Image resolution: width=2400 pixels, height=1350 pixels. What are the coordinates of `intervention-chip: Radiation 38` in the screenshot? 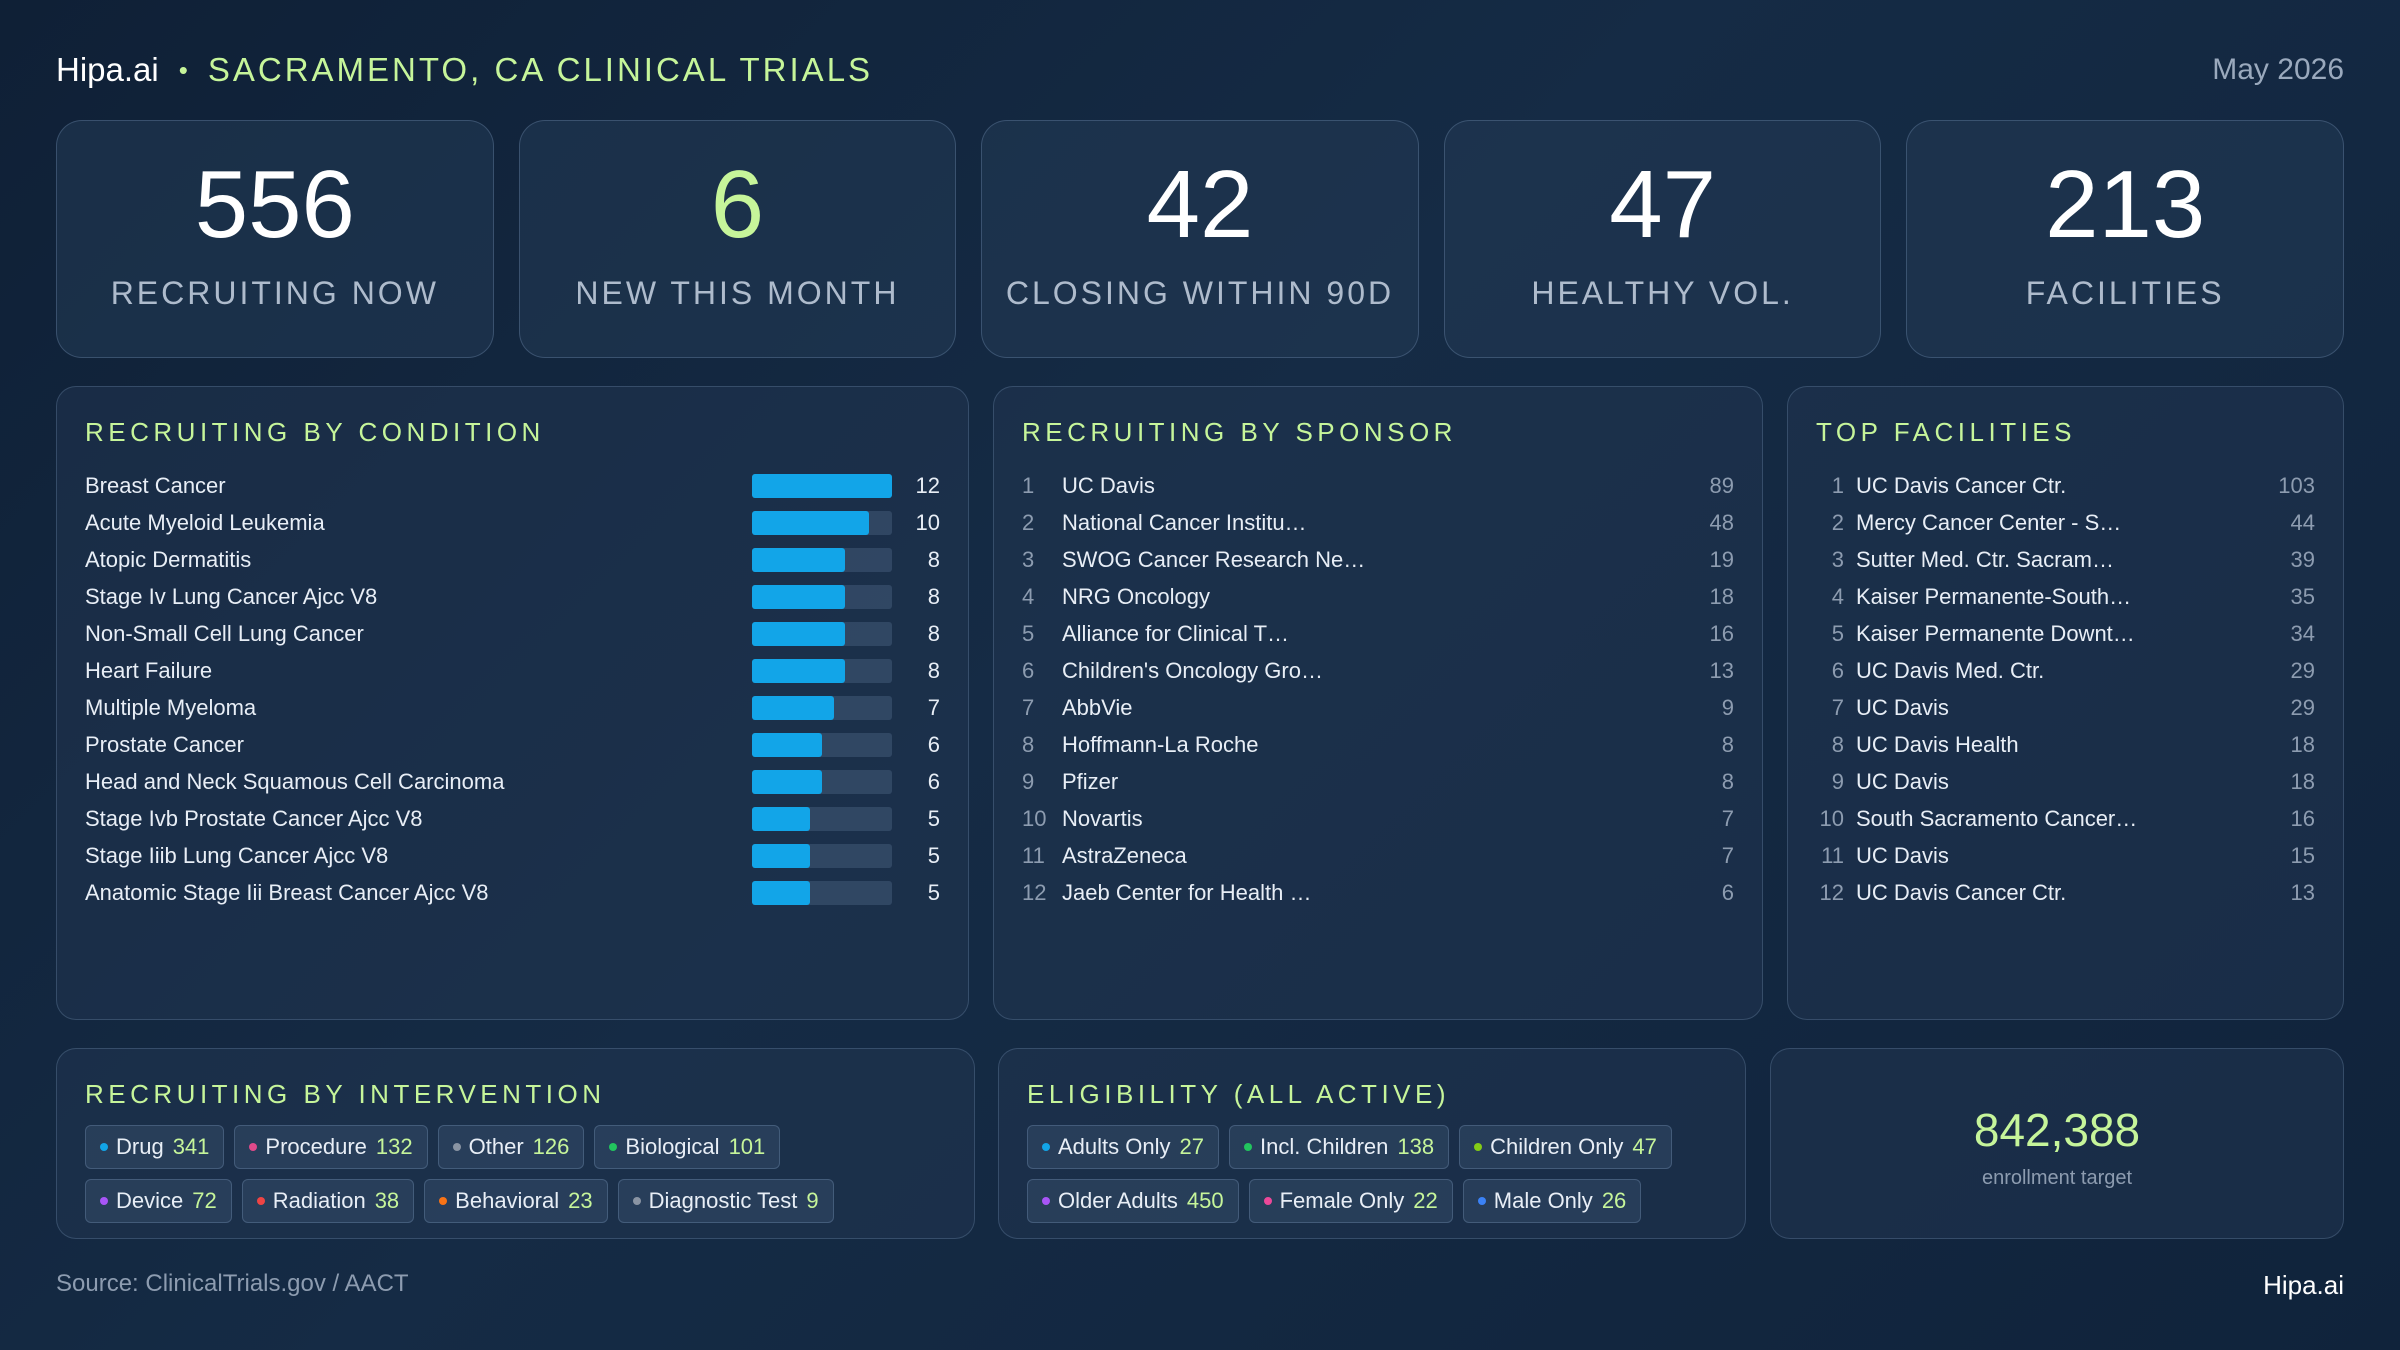 It's located at (328, 1201).